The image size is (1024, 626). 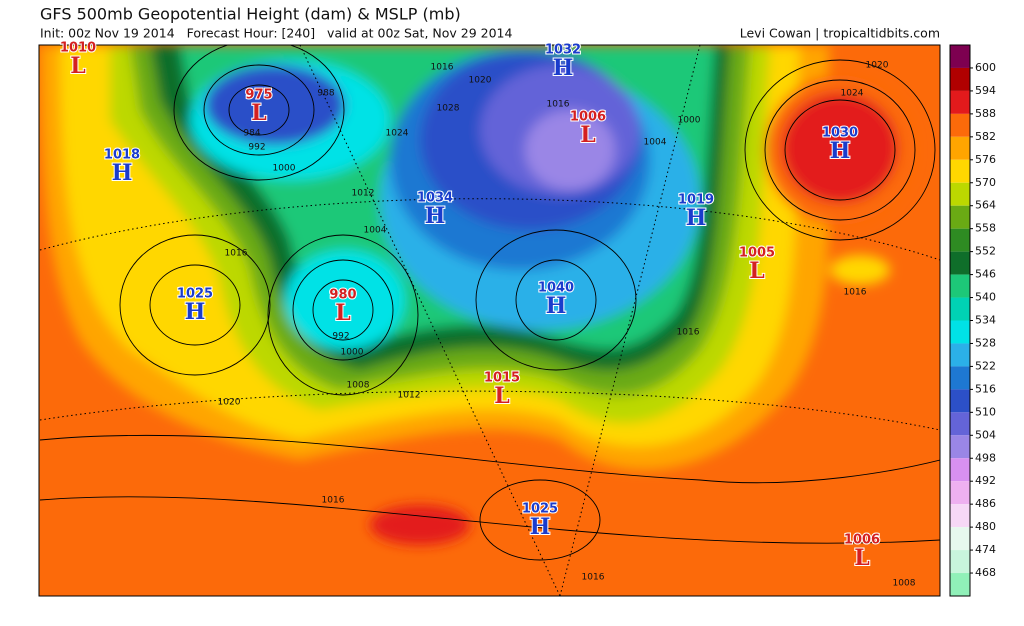 What do you see at coordinates (985, 205) in the screenshot?
I see `colorbar-label: 564` at bounding box center [985, 205].